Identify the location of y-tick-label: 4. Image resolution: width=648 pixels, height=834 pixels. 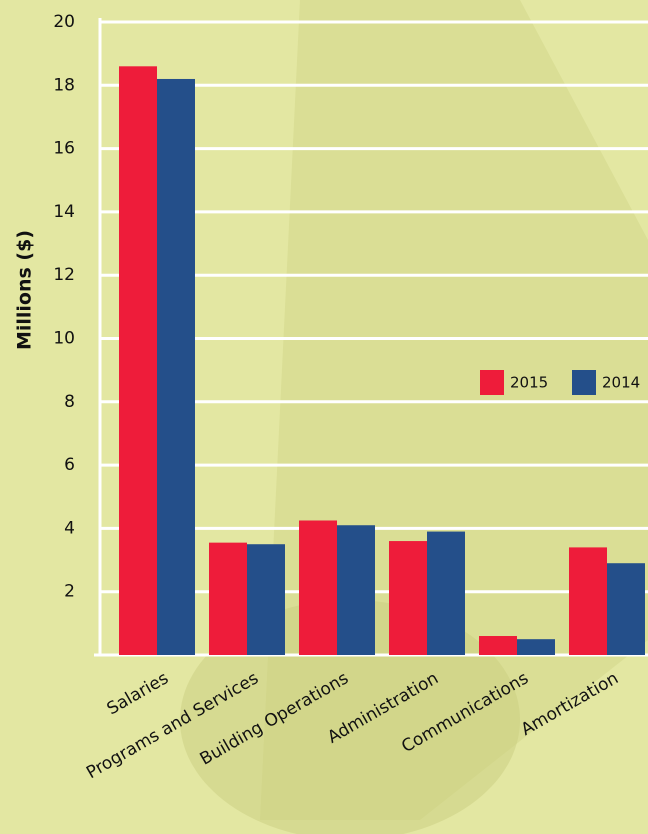
(69, 528).